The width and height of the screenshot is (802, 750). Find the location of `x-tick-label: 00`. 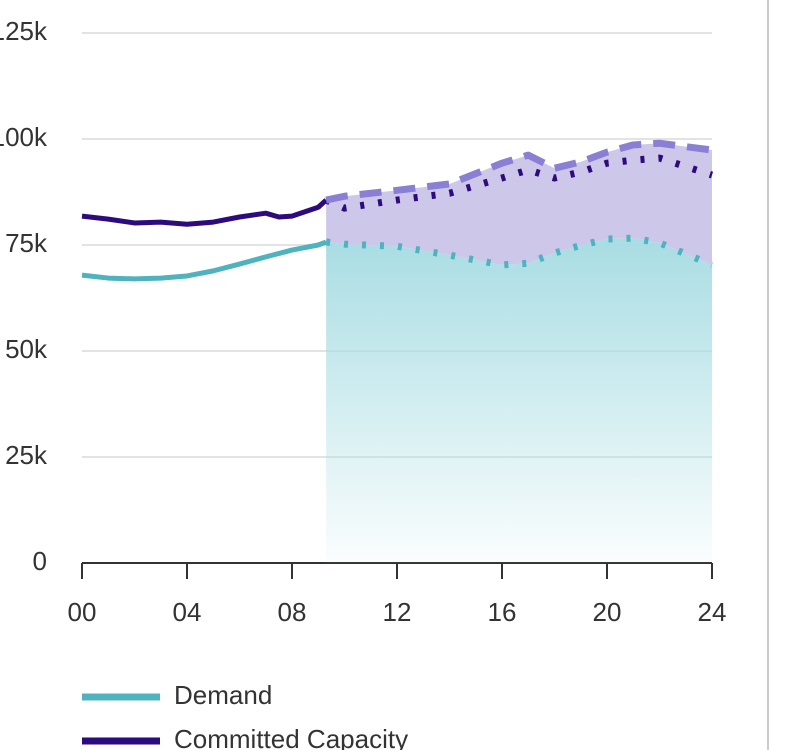

x-tick-label: 00 is located at coordinates (82, 612).